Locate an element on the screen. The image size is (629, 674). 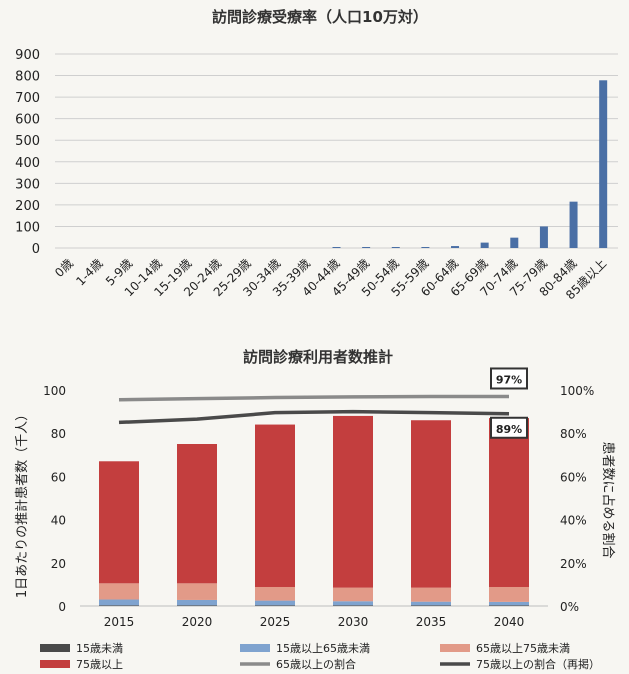
chart2-ytick-label: 60 is located at coordinates (58, 477).